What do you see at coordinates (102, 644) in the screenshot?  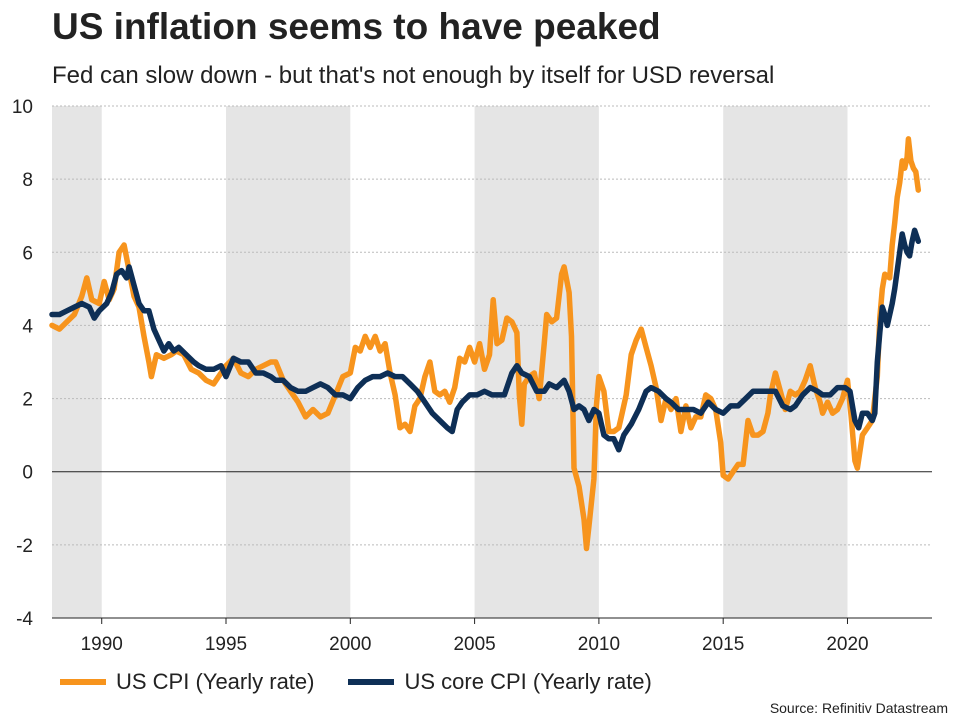 I see `x-tick-label: 1990` at bounding box center [102, 644].